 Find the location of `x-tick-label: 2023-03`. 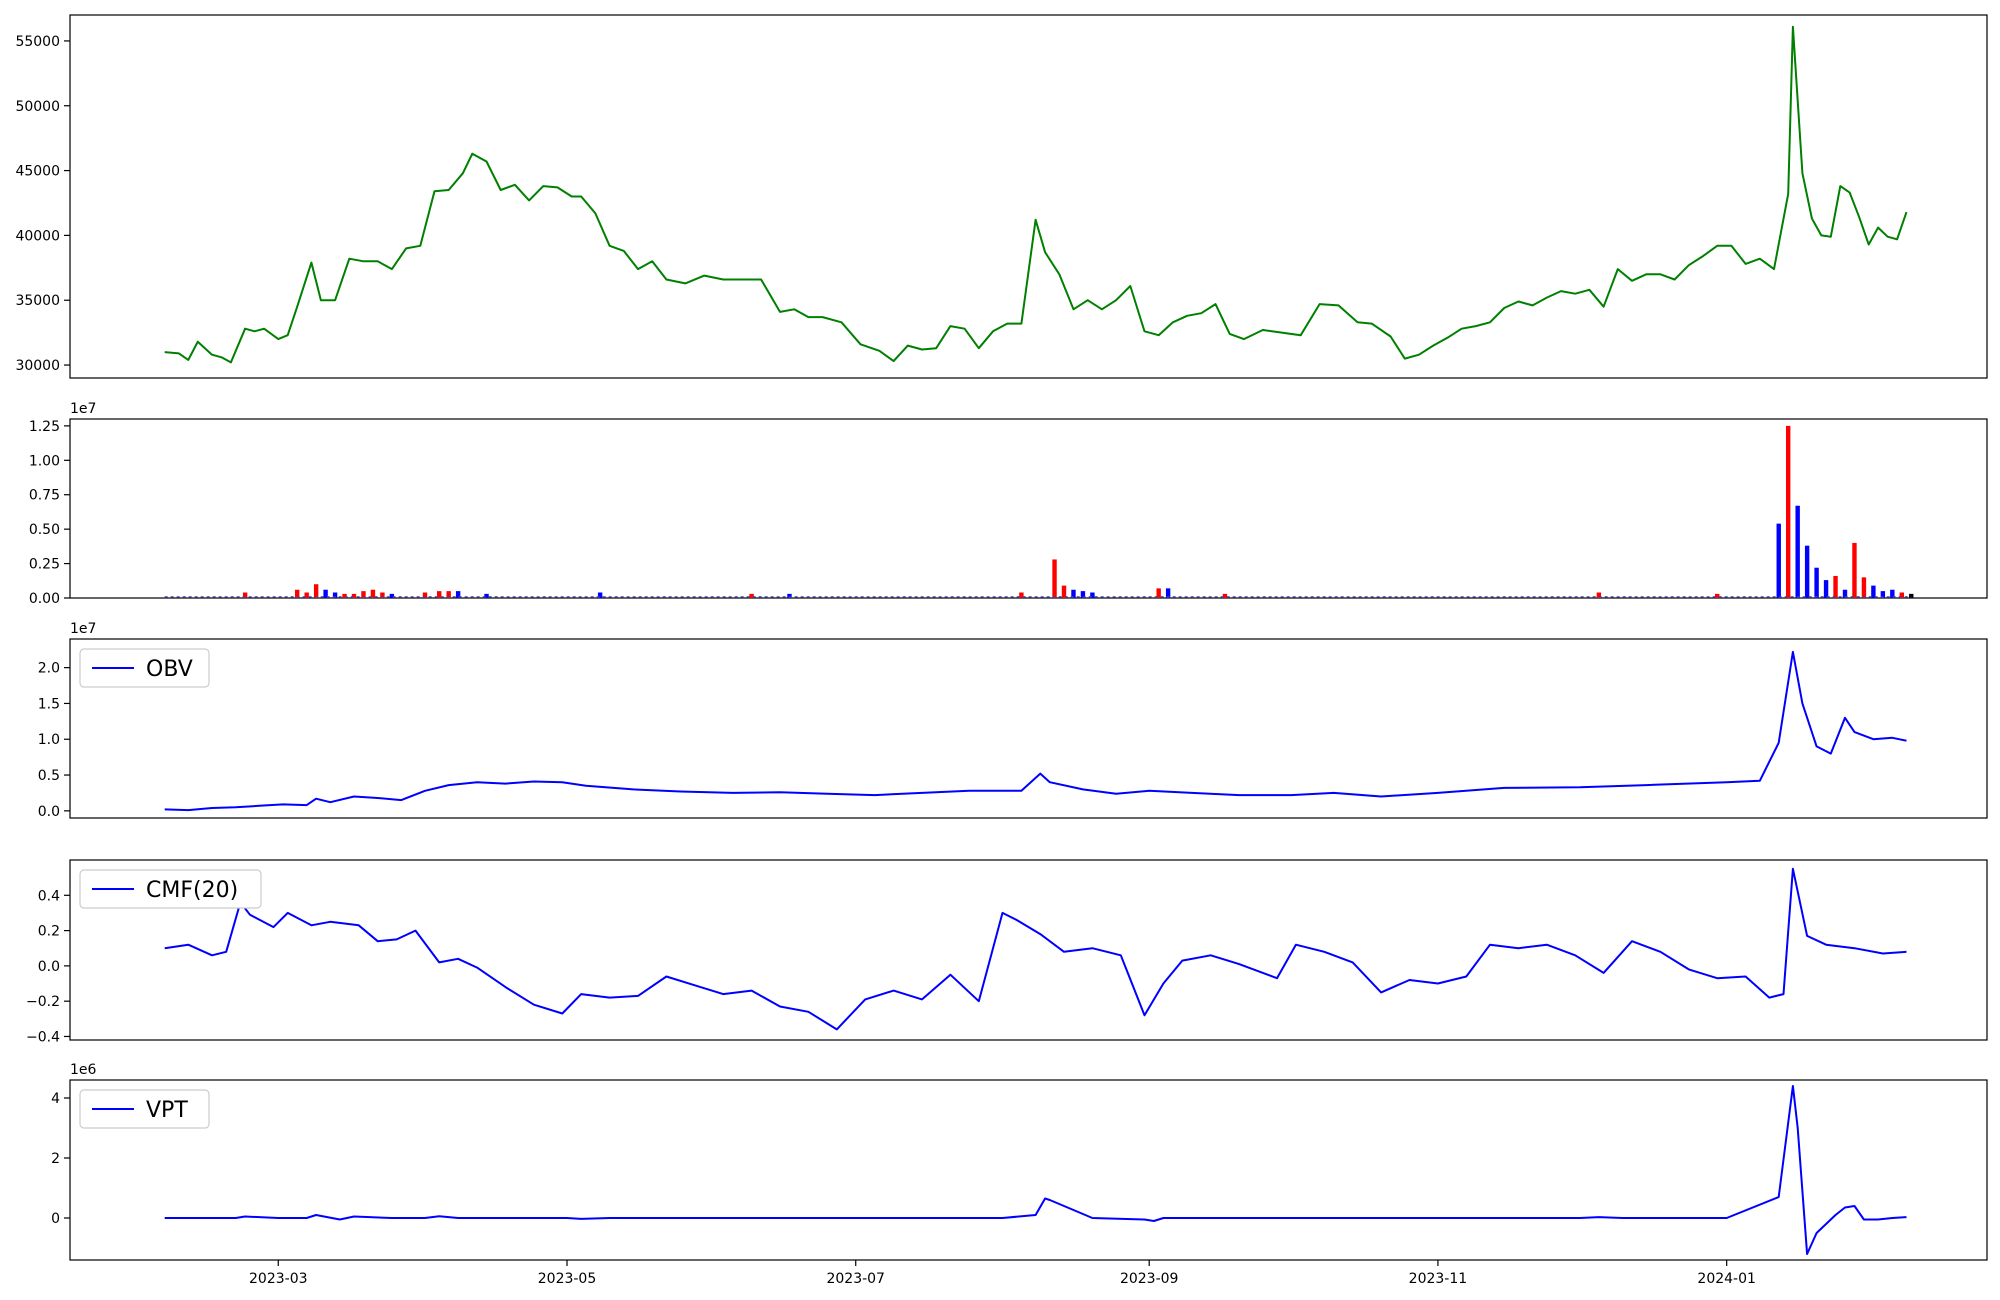

x-tick-label: 2023-03 is located at coordinates (278, 1279).